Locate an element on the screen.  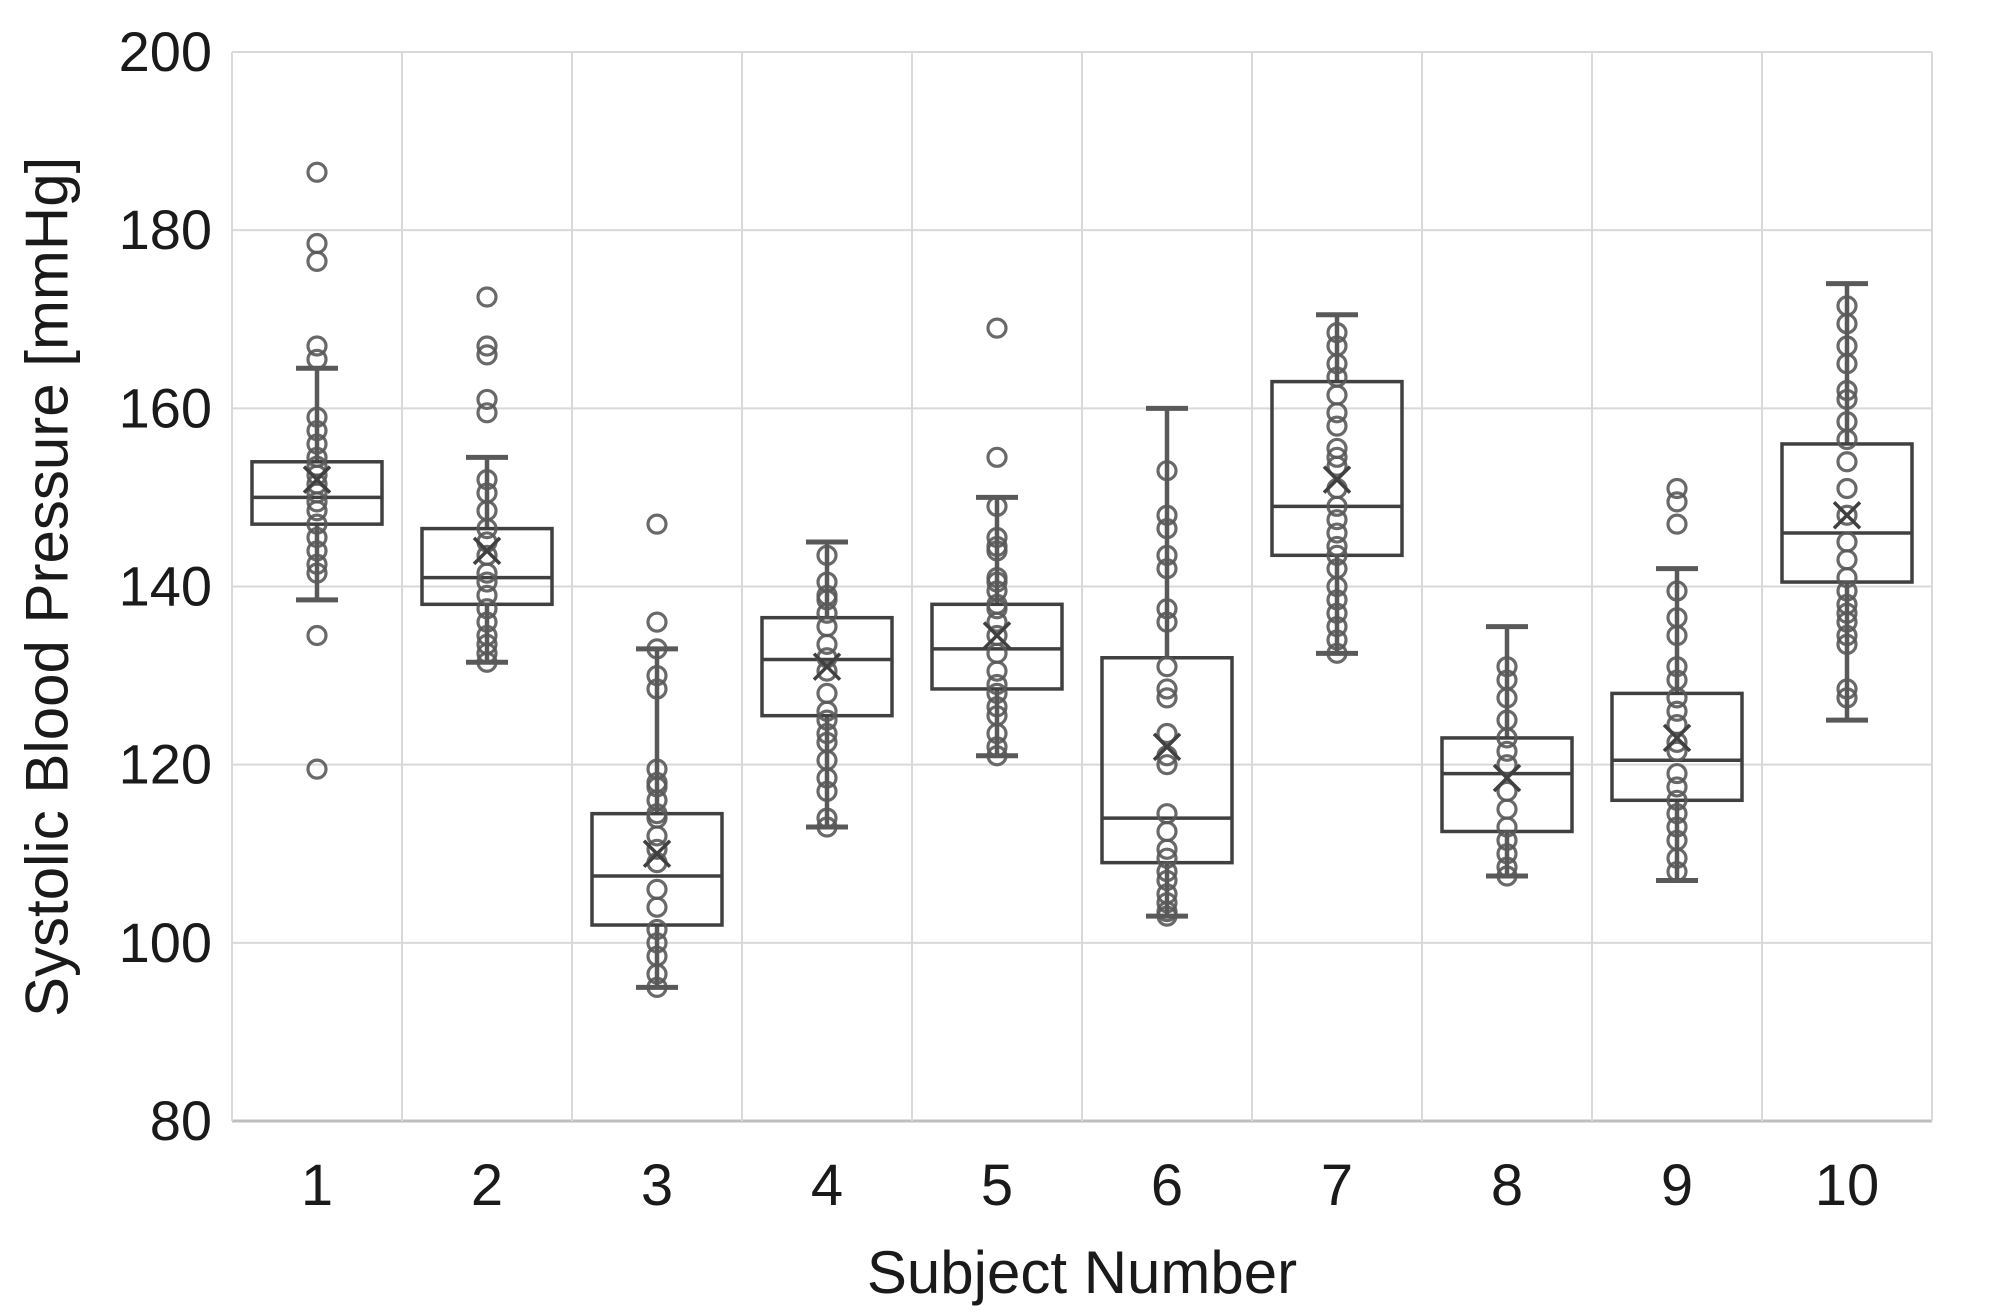
x-tick-label: 8 is located at coordinates (1507, 1185).